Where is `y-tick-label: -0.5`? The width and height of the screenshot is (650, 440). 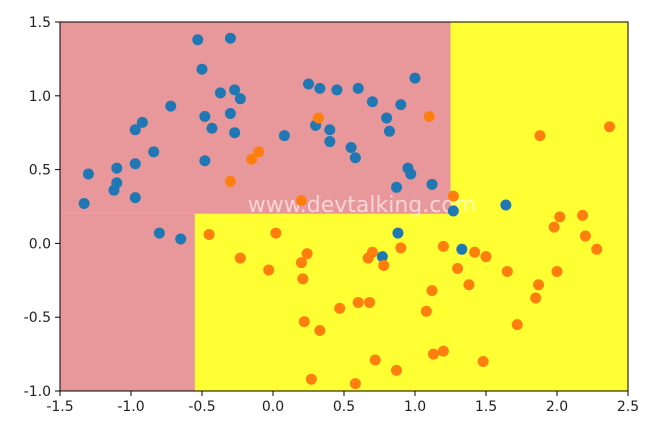
y-tick-label: -0.5 is located at coordinates (37, 318).